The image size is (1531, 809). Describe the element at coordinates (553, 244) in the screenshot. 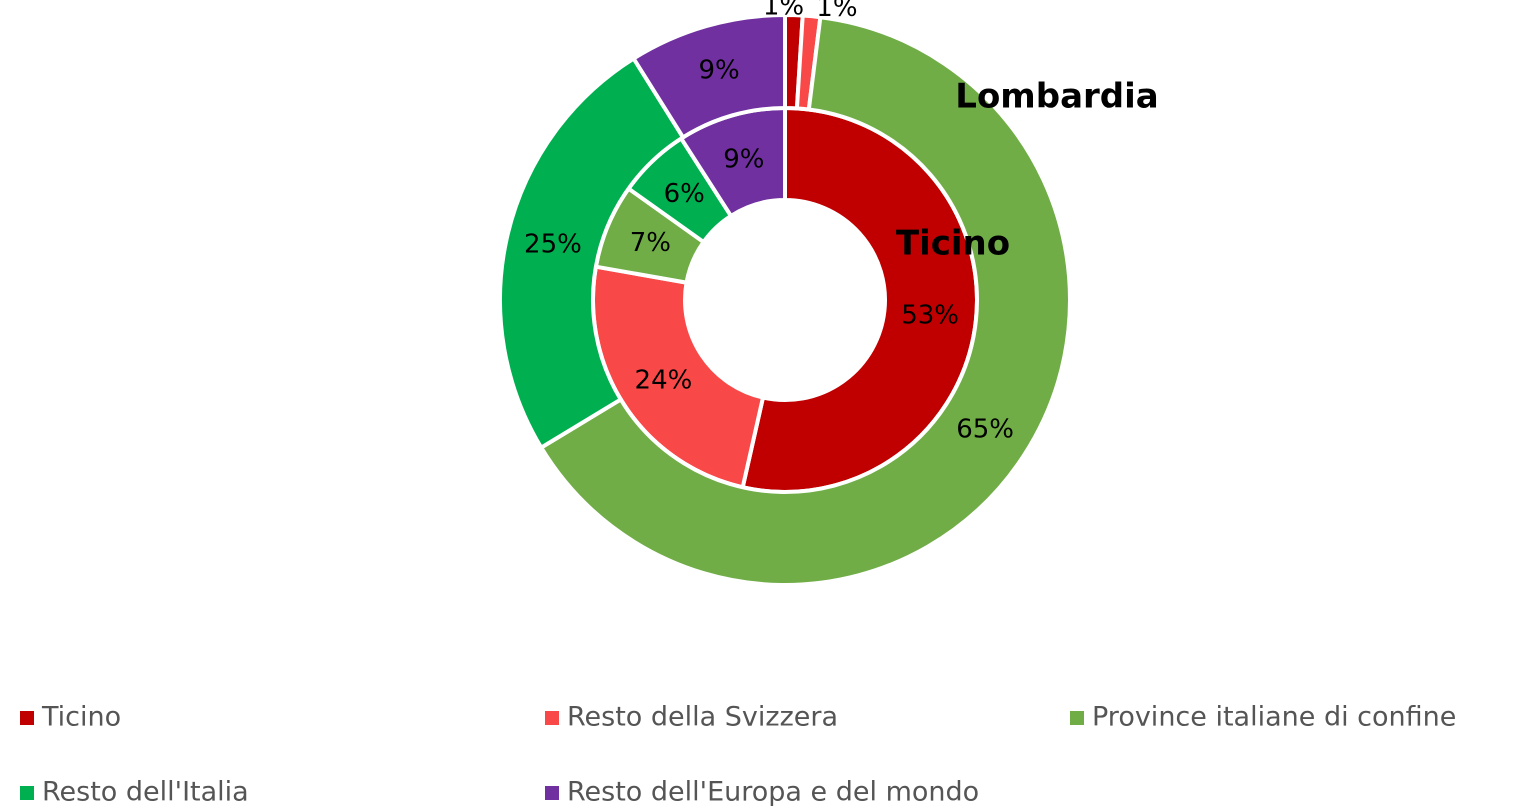

I see `data-label: 25%` at that location.